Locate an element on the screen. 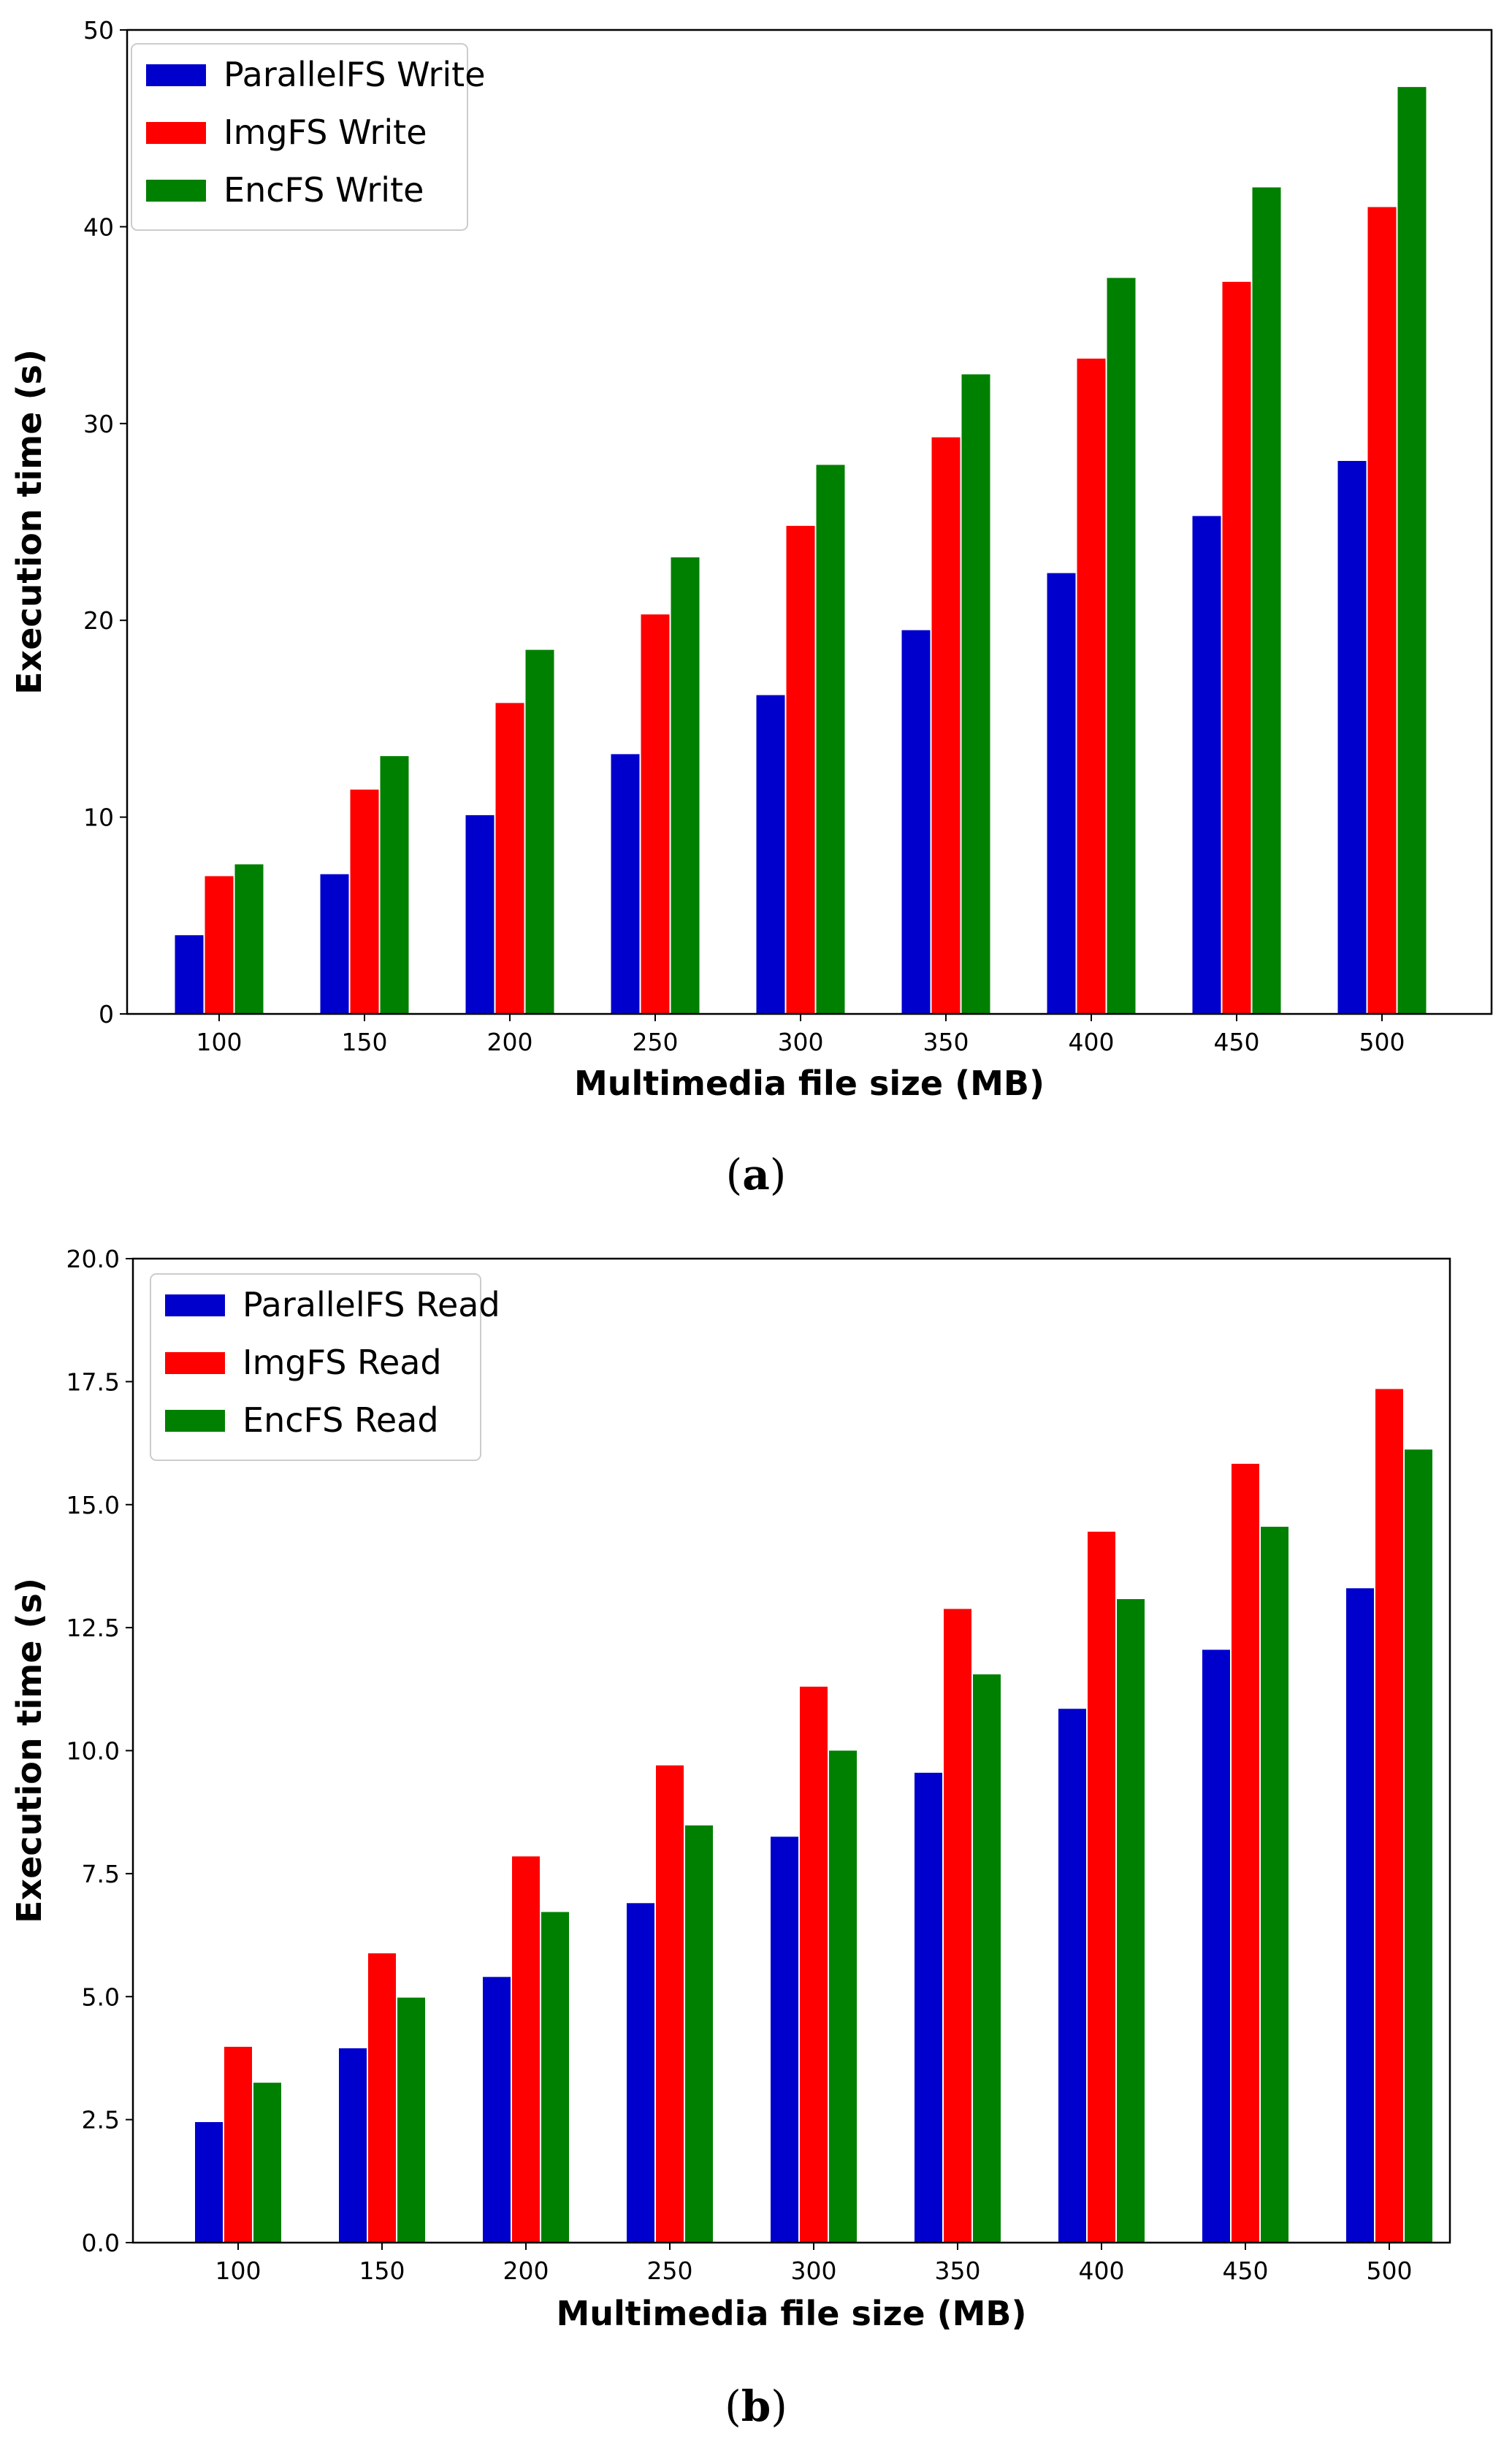 Image resolution: width=1512 pixels, height=2453 pixels. legend-swatch-parallelfs-read is located at coordinates (195, 1305).